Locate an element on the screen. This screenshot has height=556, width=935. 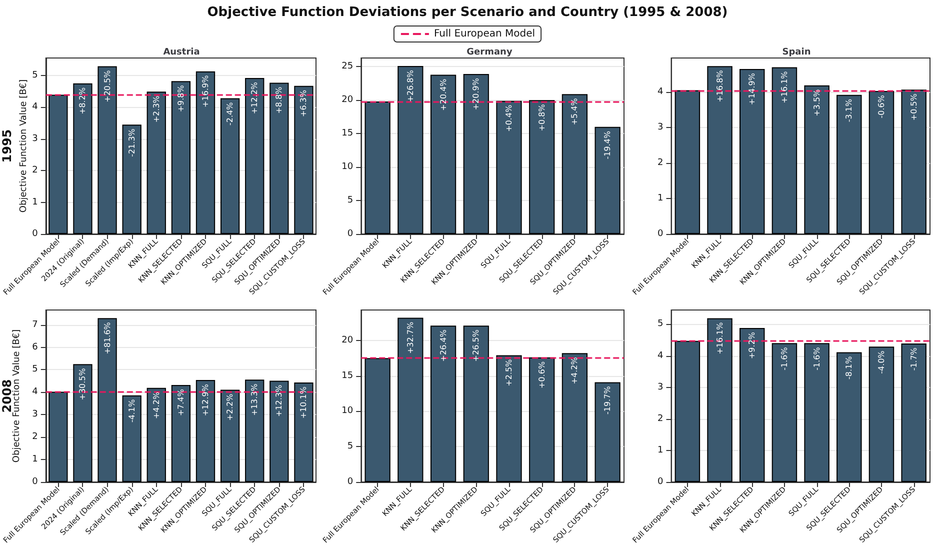
annotation: +20.5% is located at coordinates (107, 86).